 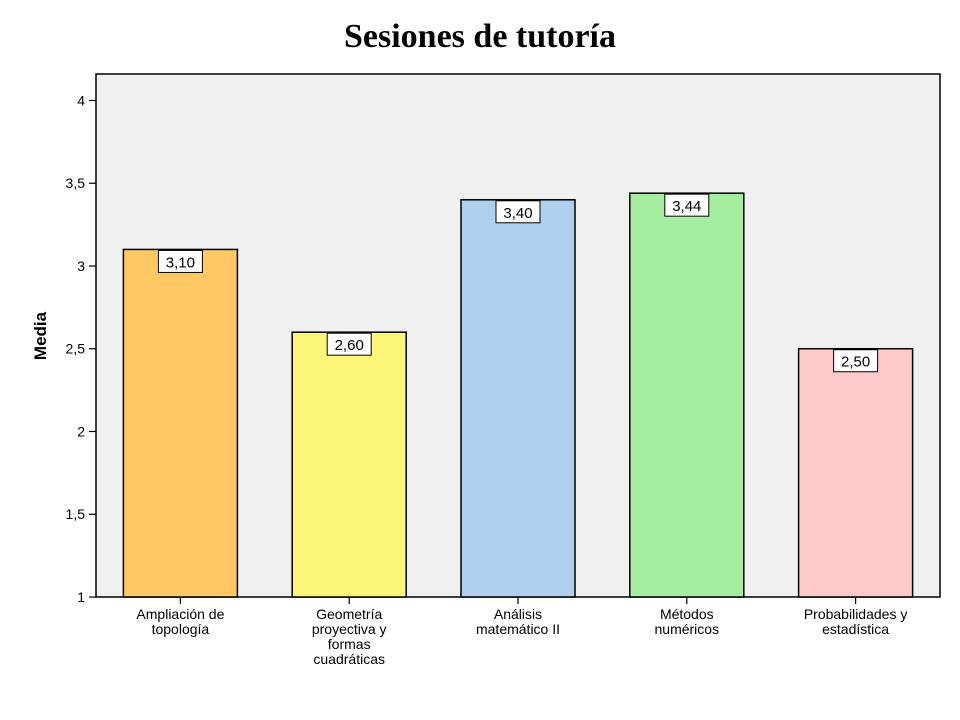 I want to click on data-label: 3,10, so click(x=180, y=262).